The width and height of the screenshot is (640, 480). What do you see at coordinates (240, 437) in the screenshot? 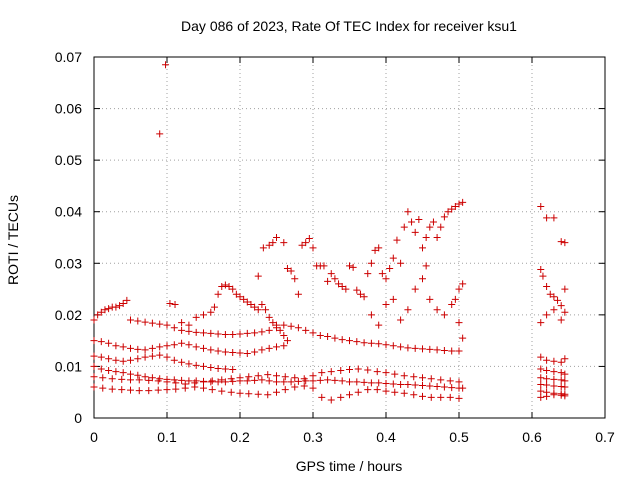
I see `x-tick-label: 0.2` at bounding box center [240, 437].